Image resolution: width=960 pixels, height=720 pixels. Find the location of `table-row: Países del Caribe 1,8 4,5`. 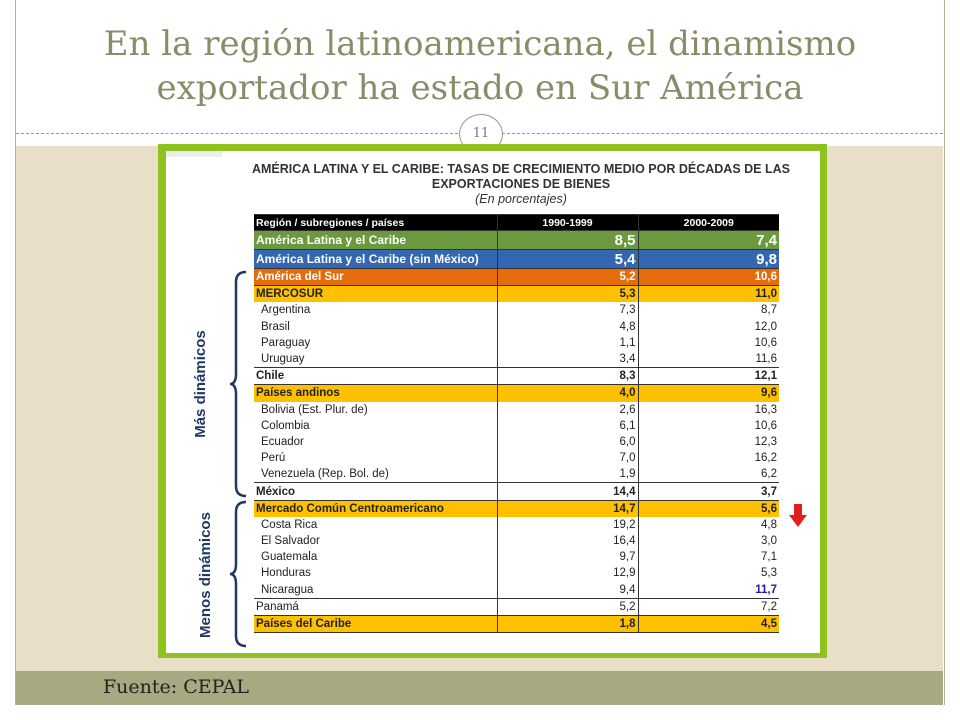

table-row: Países del Caribe 1,8 4,5 is located at coordinates (516, 624).